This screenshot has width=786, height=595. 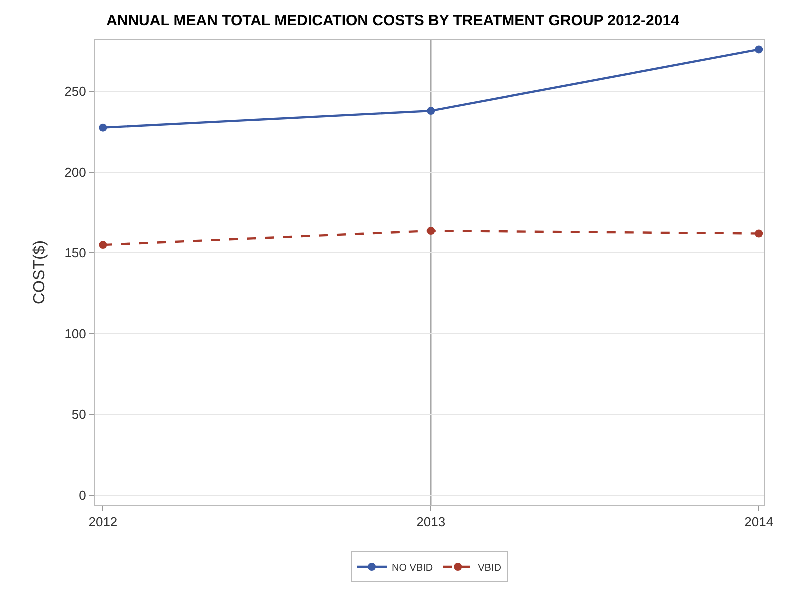 I want to click on x-tick-label: 2014, so click(x=759, y=522).